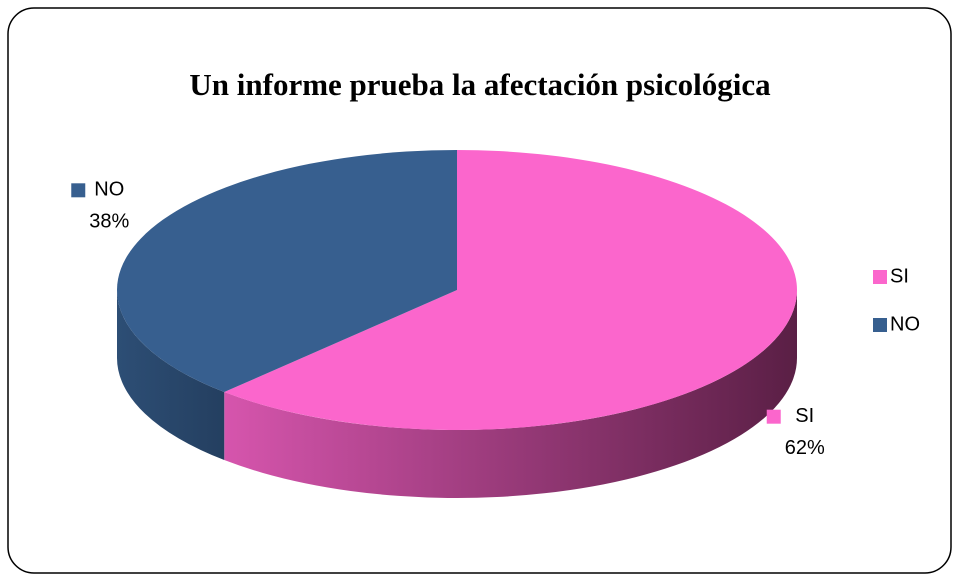 The width and height of the screenshot is (959, 581). I want to click on data-label-name: NO, so click(109, 190).